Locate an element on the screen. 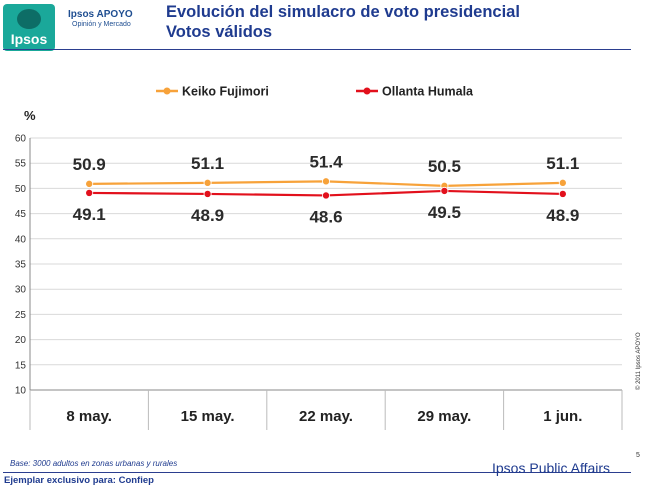 The image size is (647, 488). footer-divider is located at coordinates (317, 472).